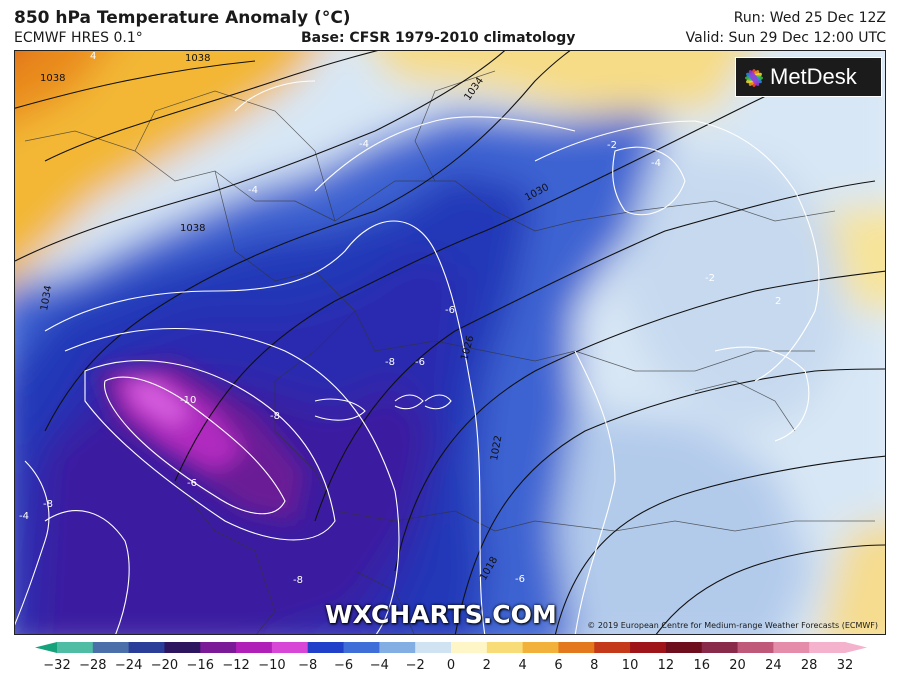 This screenshot has width=900, height=689. I want to click on model-name: ECMWF HRES 0.1°, so click(78, 38).